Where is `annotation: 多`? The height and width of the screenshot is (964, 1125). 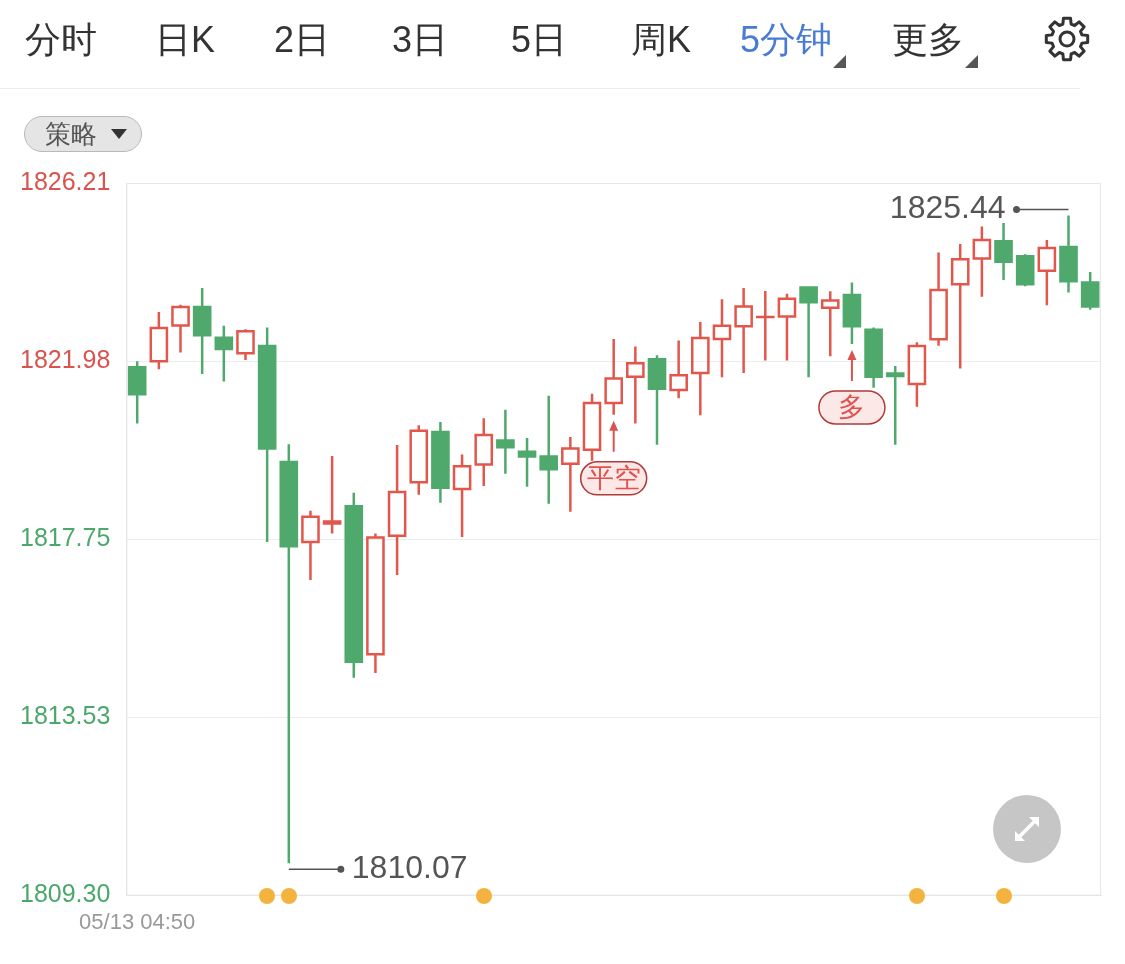 annotation: 多 is located at coordinates (852, 406).